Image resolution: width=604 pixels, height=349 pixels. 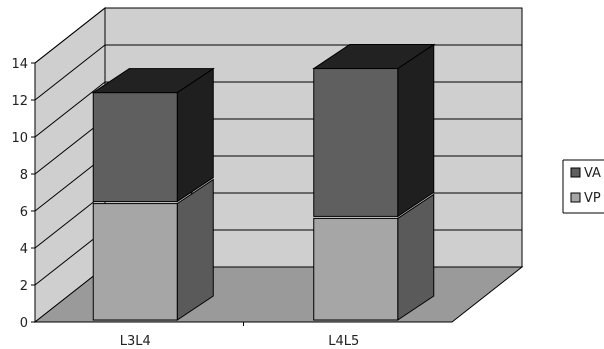 What do you see at coordinates (575, 172) in the screenshot?
I see `legend-swatch-VA` at bounding box center [575, 172].